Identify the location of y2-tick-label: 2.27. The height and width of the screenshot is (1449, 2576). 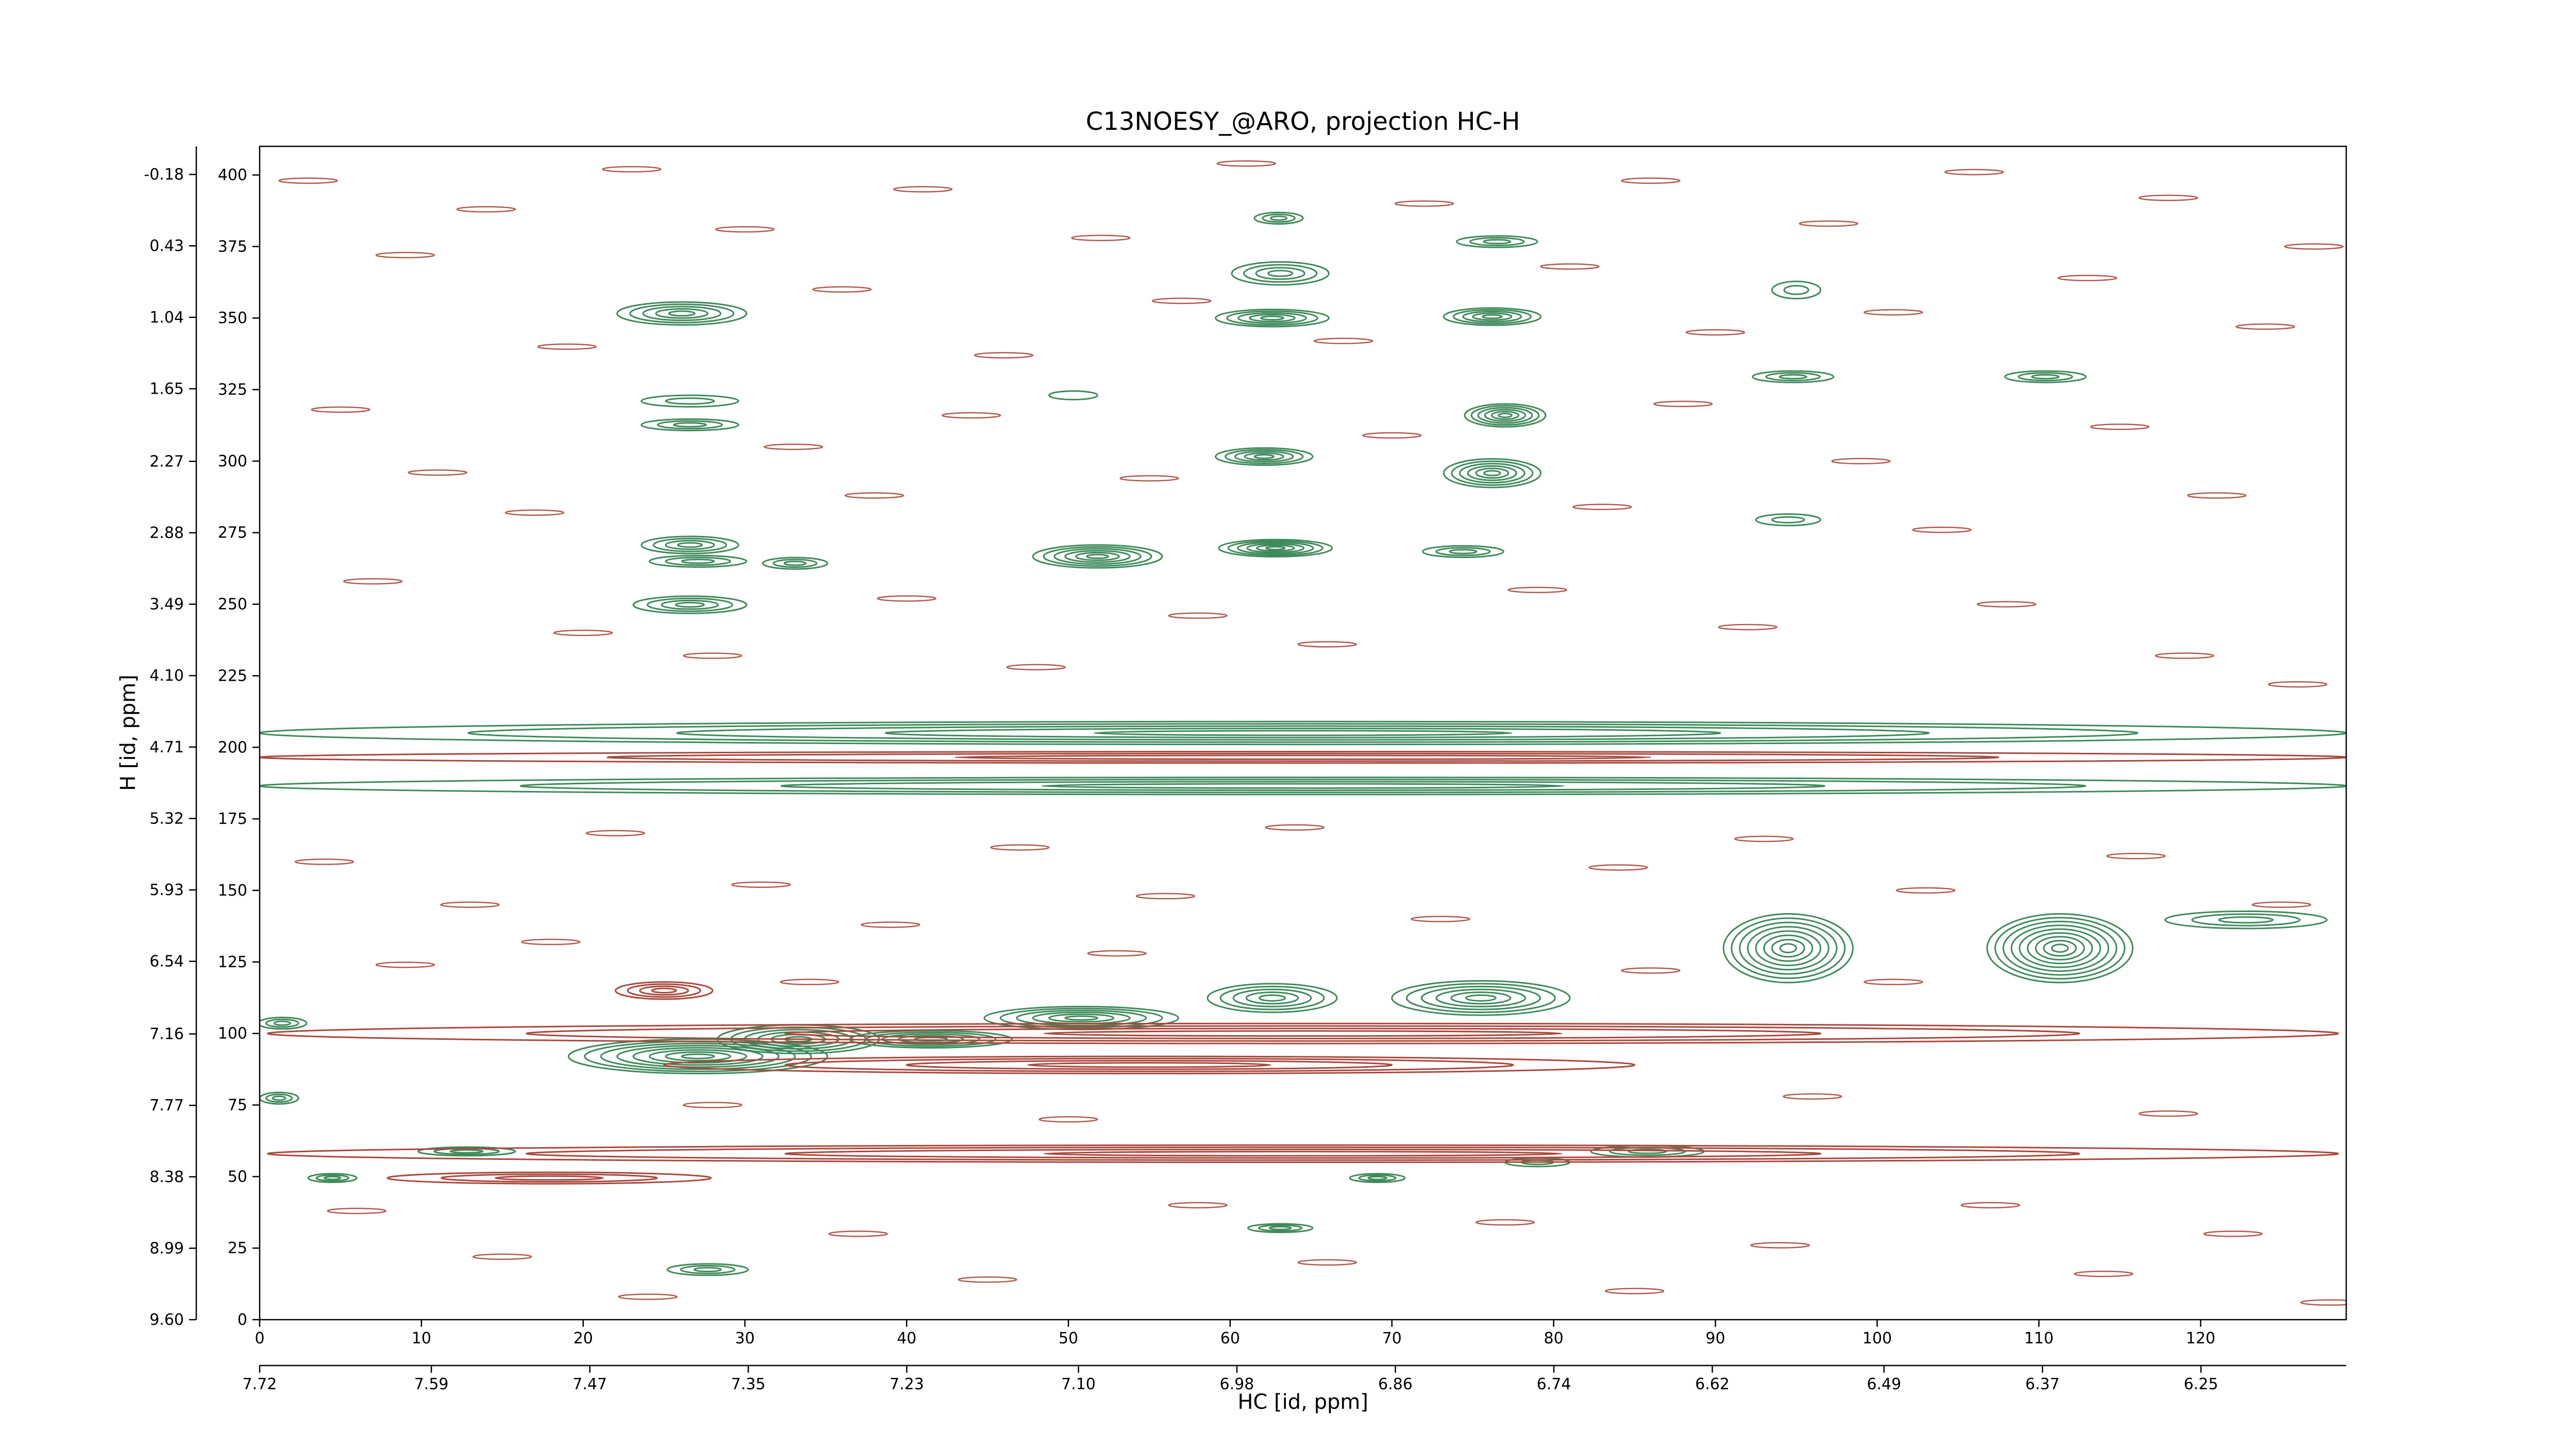
(167, 461).